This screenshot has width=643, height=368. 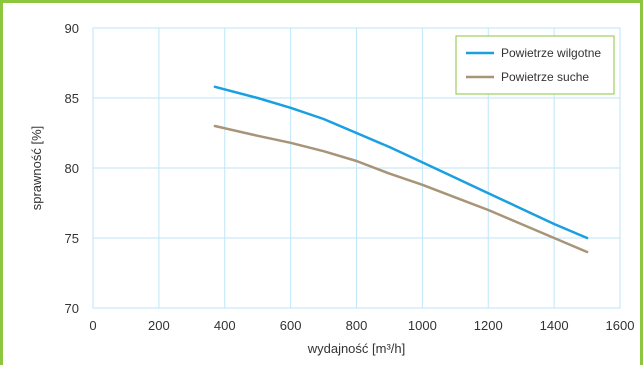 I want to click on x-tick-label: 1600, so click(x=620, y=325).